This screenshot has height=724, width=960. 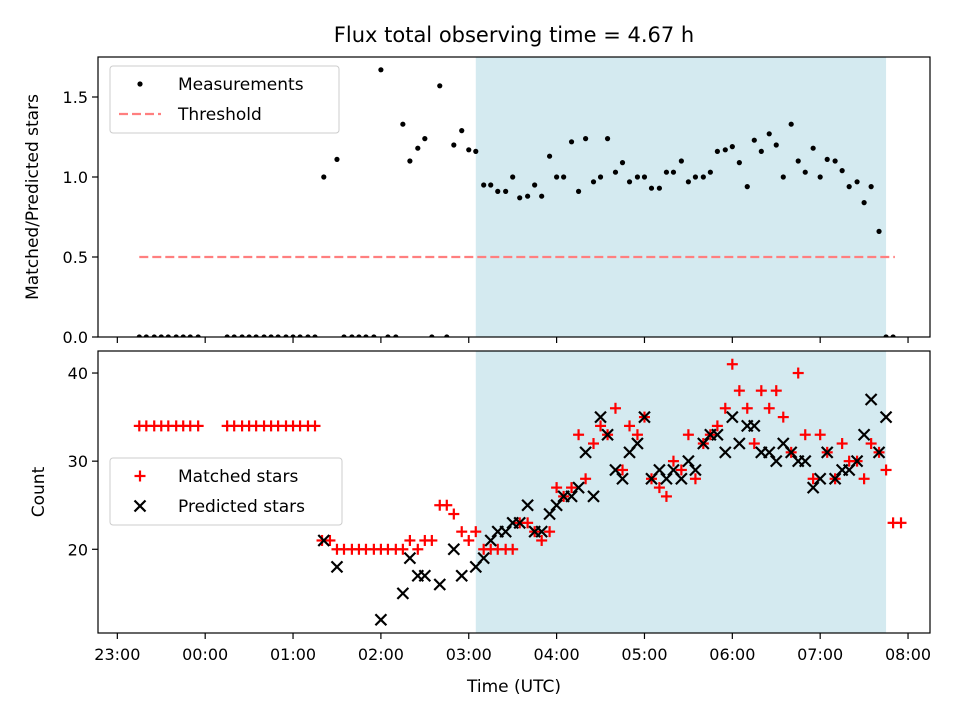 What do you see at coordinates (78, 549) in the screenshot?
I see `y-tick-label: 20` at bounding box center [78, 549].